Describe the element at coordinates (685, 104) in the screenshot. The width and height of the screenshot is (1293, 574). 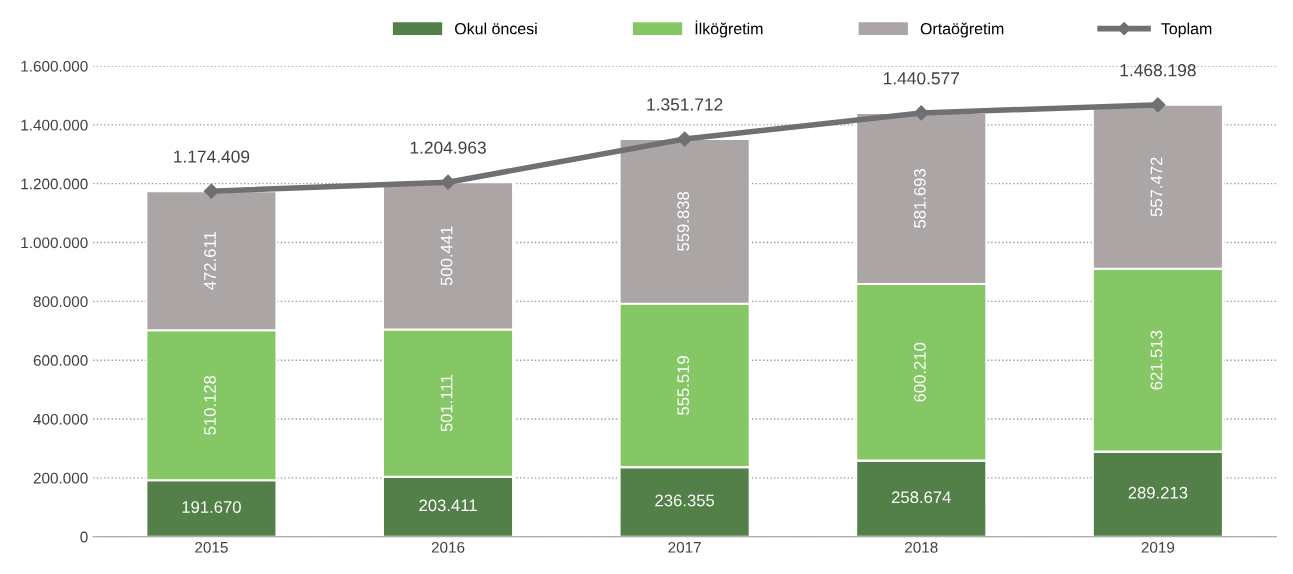
I see `data-label: 1.351.712` at that location.